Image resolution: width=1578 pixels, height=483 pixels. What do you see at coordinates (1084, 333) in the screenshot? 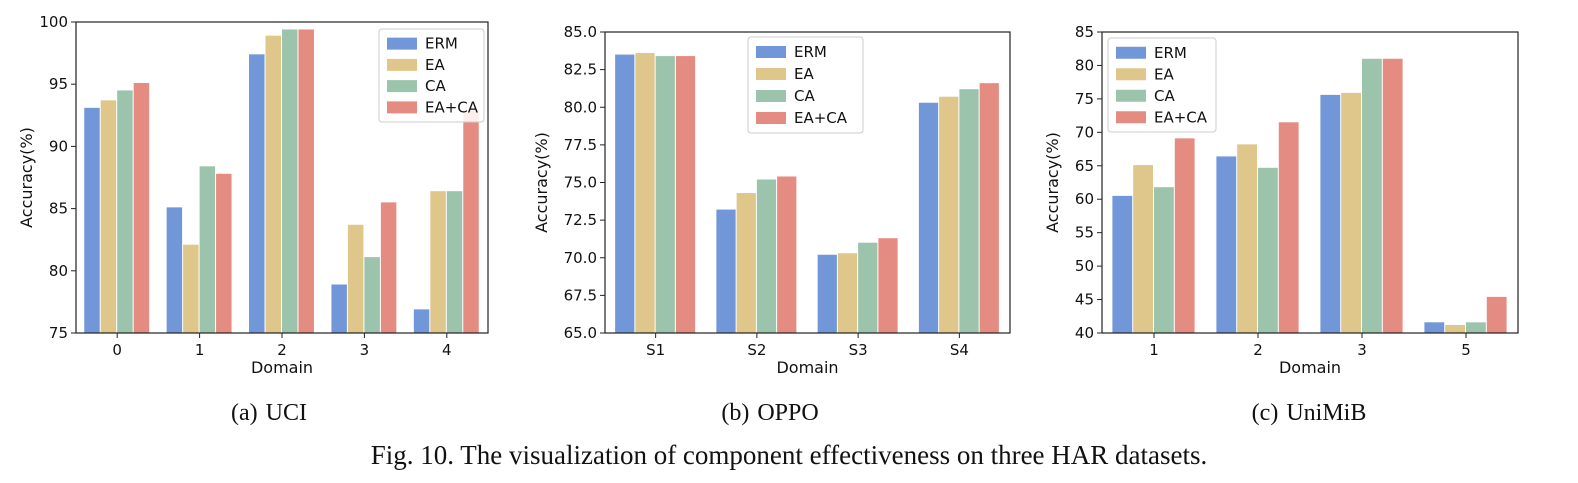
I see `y-tick-label: 40` at bounding box center [1084, 333].